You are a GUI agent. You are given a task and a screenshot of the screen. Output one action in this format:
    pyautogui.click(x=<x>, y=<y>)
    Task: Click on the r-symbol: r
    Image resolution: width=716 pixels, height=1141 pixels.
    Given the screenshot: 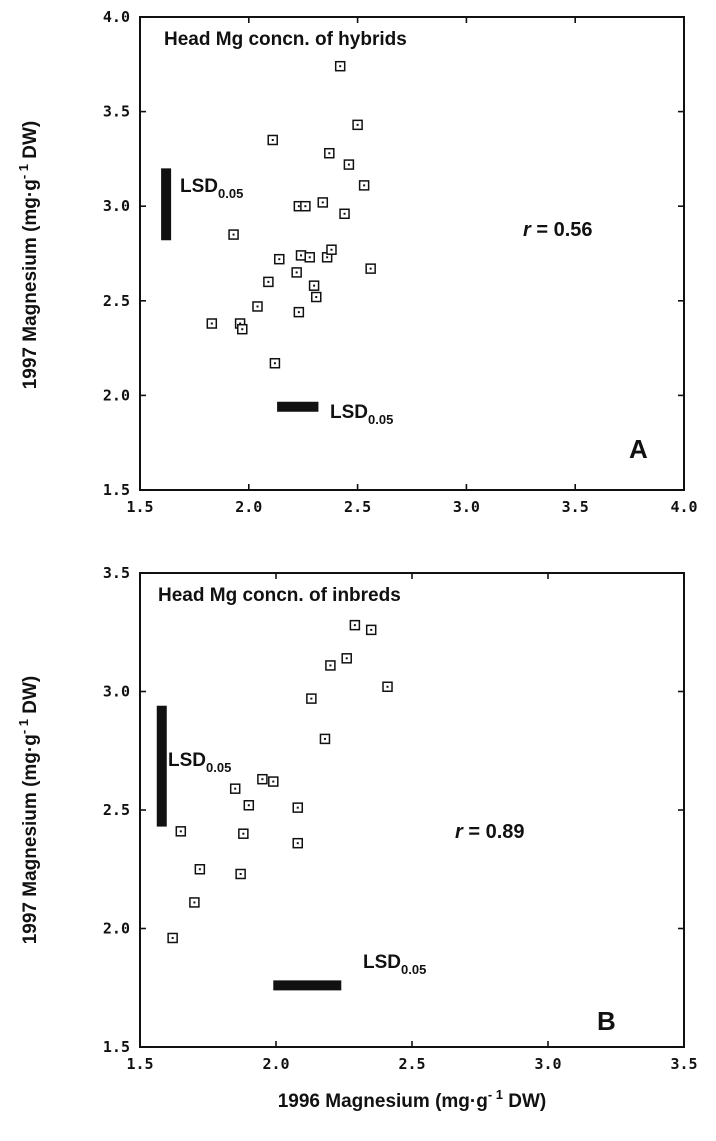 What is the action you would take?
    pyautogui.click(x=527, y=230)
    